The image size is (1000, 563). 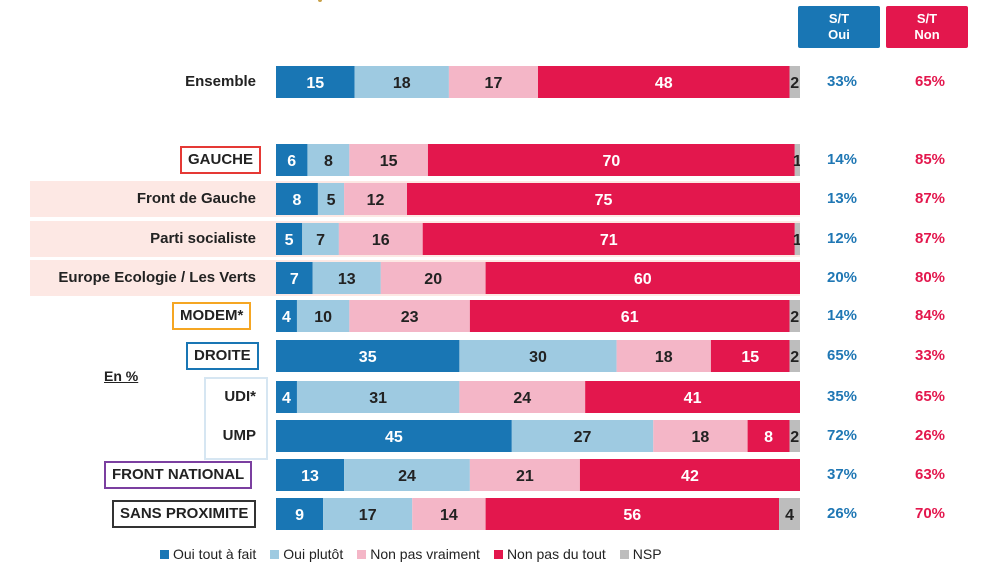 What do you see at coordinates (215, 554) in the screenshot?
I see `legend-label: Oui tout à fait` at bounding box center [215, 554].